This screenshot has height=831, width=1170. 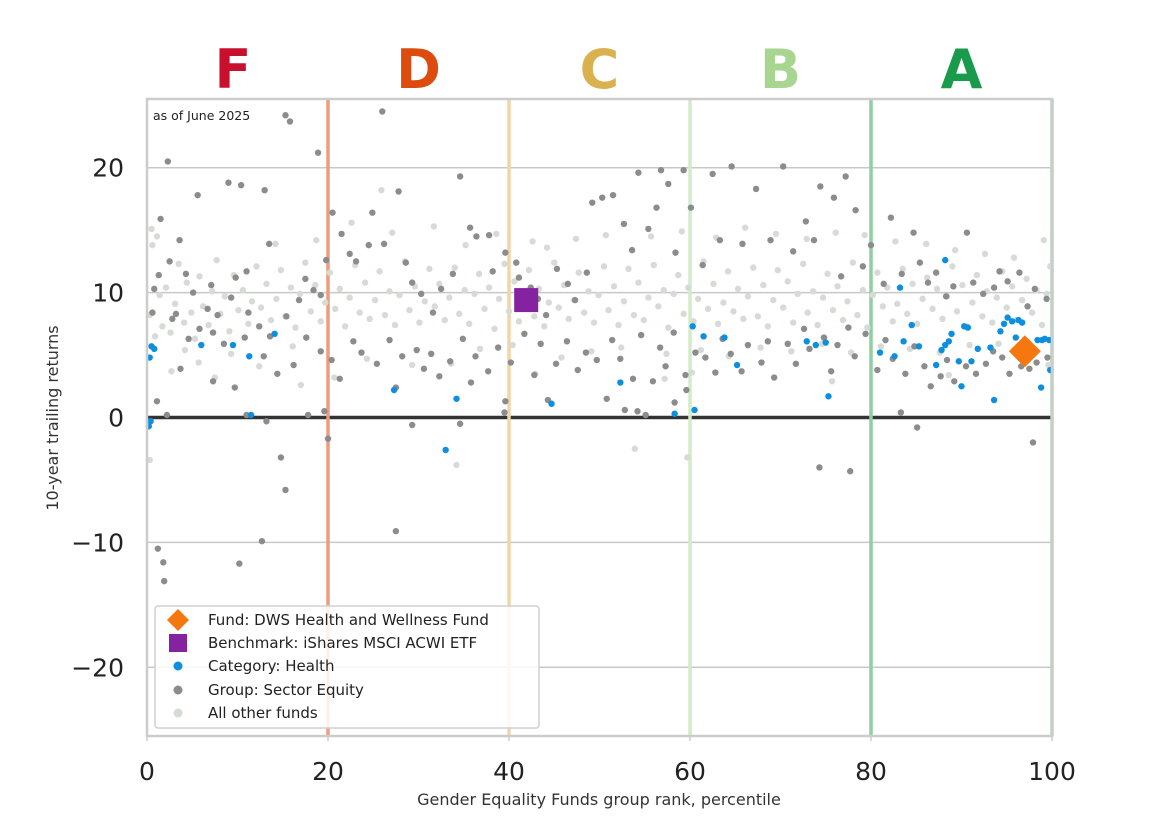 What do you see at coordinates (97, 667) in the screenshot?
I see `y-tick-label: −20` at bounding box center [97, 667].